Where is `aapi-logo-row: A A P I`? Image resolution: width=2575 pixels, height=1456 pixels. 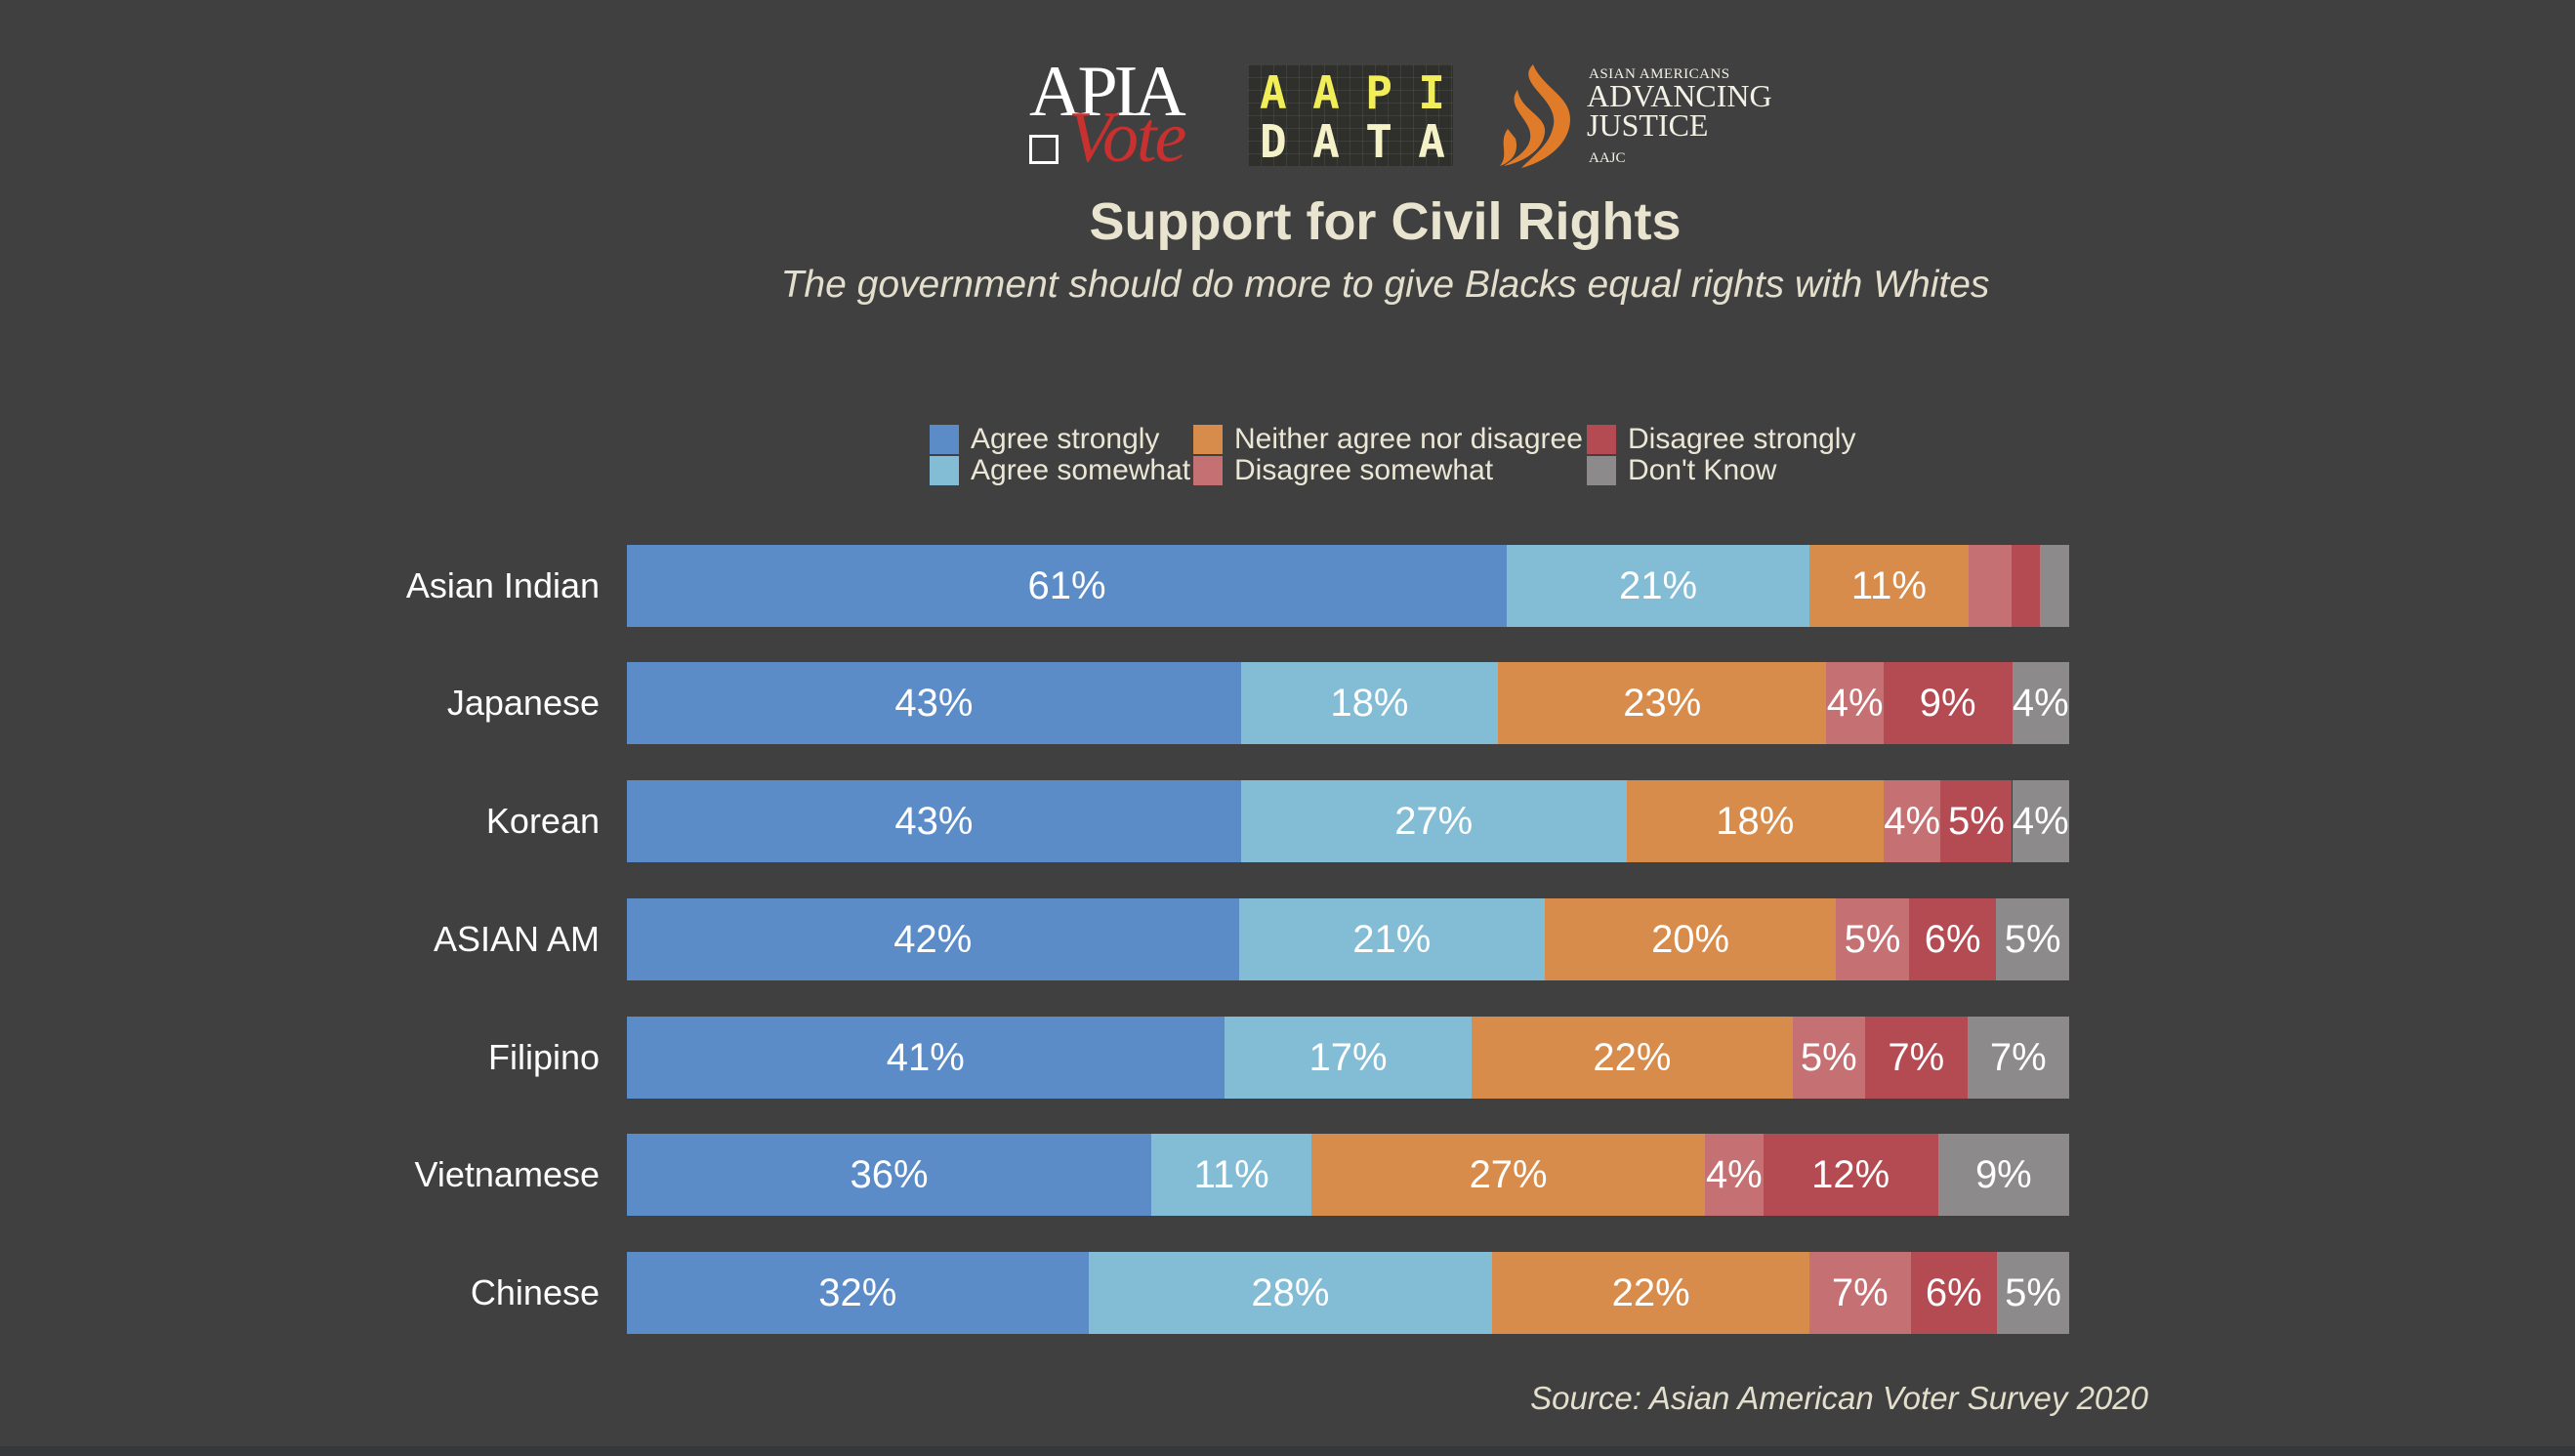
aapi-logo-row: A A P I is located at coordinates (1352, 92).